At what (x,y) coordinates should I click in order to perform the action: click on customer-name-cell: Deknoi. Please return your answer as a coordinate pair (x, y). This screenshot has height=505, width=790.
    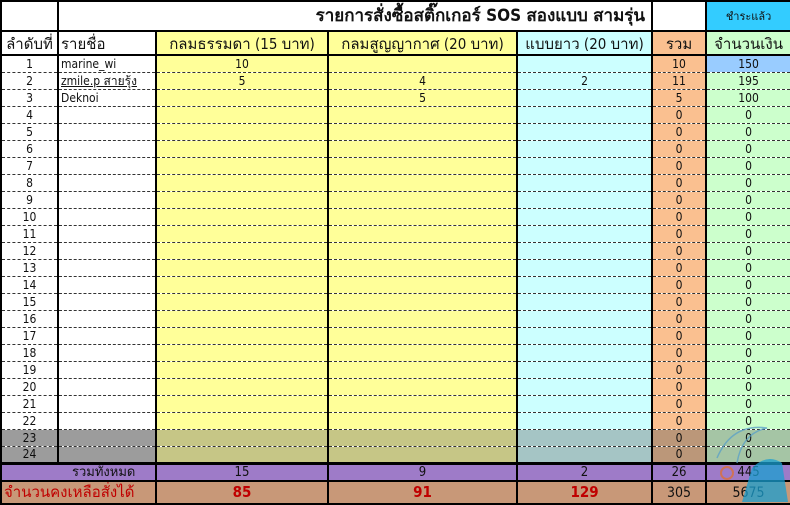
    Looking at the image, I should click on (107, 98).